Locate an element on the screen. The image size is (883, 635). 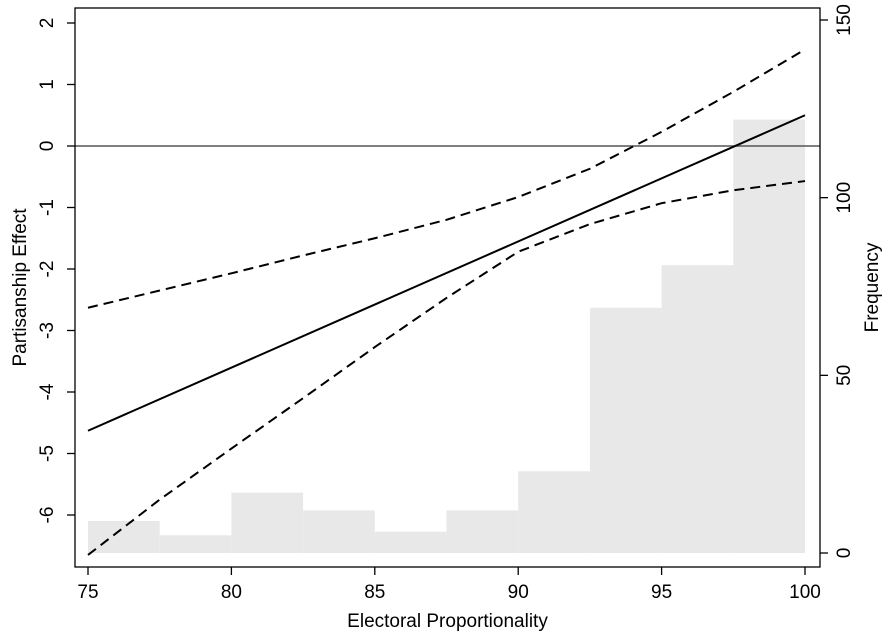
x-tick-label: 100 is located at coordinates (805, 592).